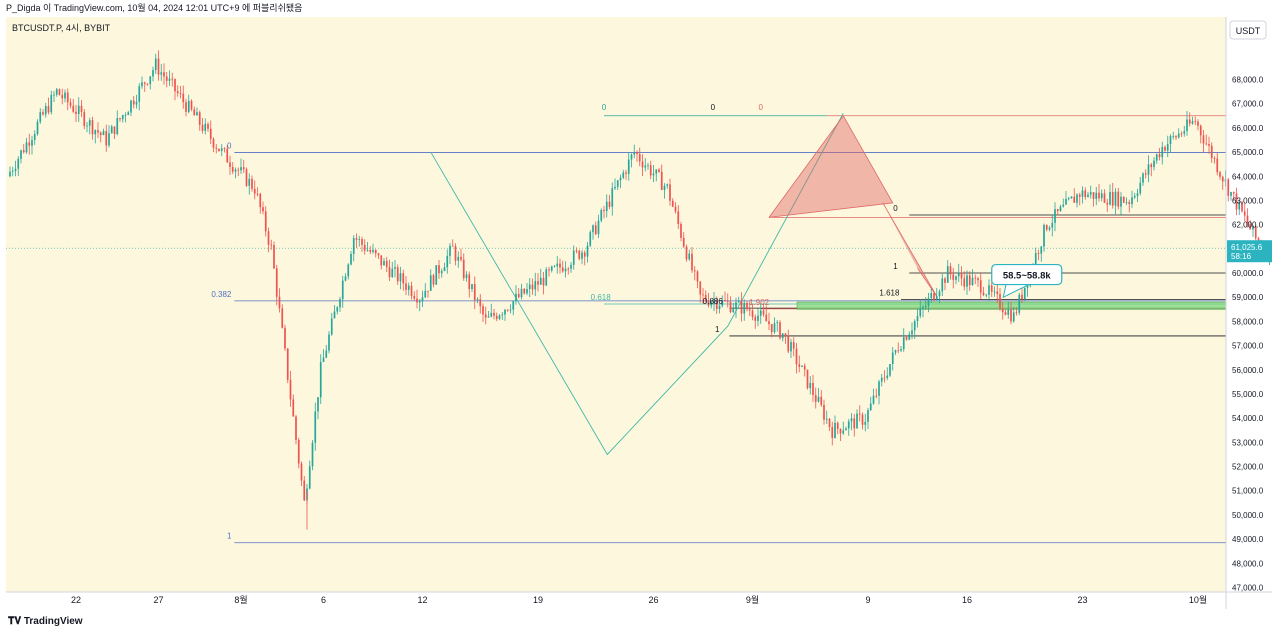  I want to click on tradingview-logo: 𝐓𝐕 TradingView, so click(45, 621).